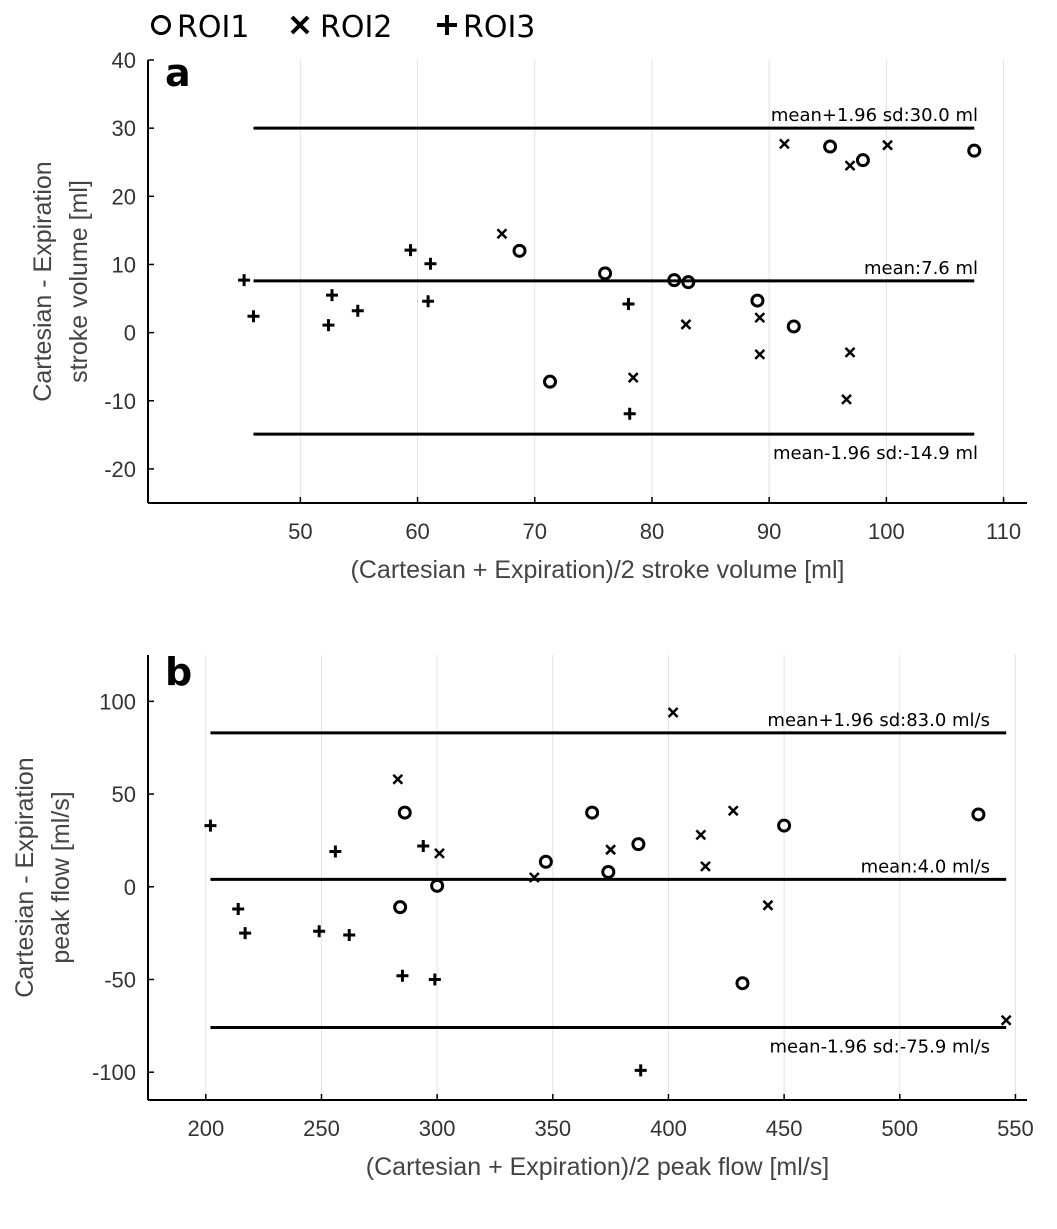  I want to click on legend: ROI1 ROI2 ROI3, so click(343, 27).